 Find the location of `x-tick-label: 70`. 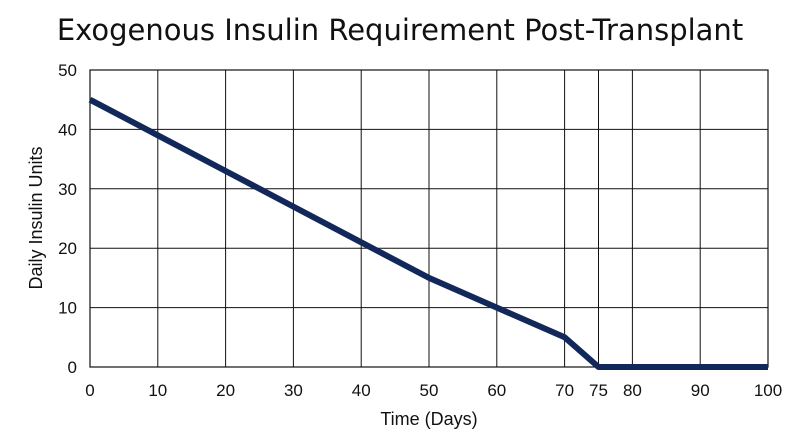

x-tick-label: 70 is located at coordinates (564, 390).